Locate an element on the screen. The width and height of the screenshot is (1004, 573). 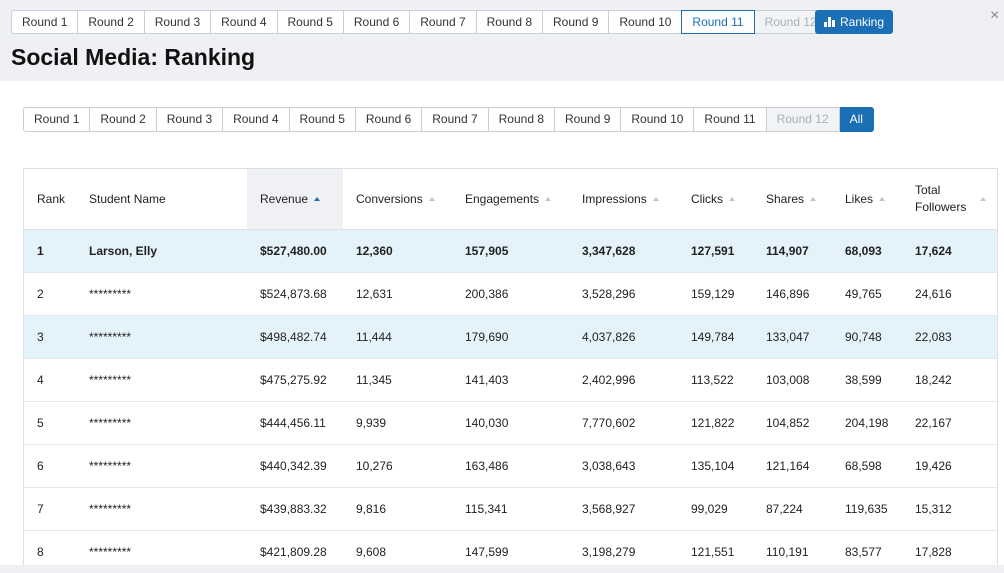
filter-tab-round-9: Round 9 is located at coordinates (588, 119).